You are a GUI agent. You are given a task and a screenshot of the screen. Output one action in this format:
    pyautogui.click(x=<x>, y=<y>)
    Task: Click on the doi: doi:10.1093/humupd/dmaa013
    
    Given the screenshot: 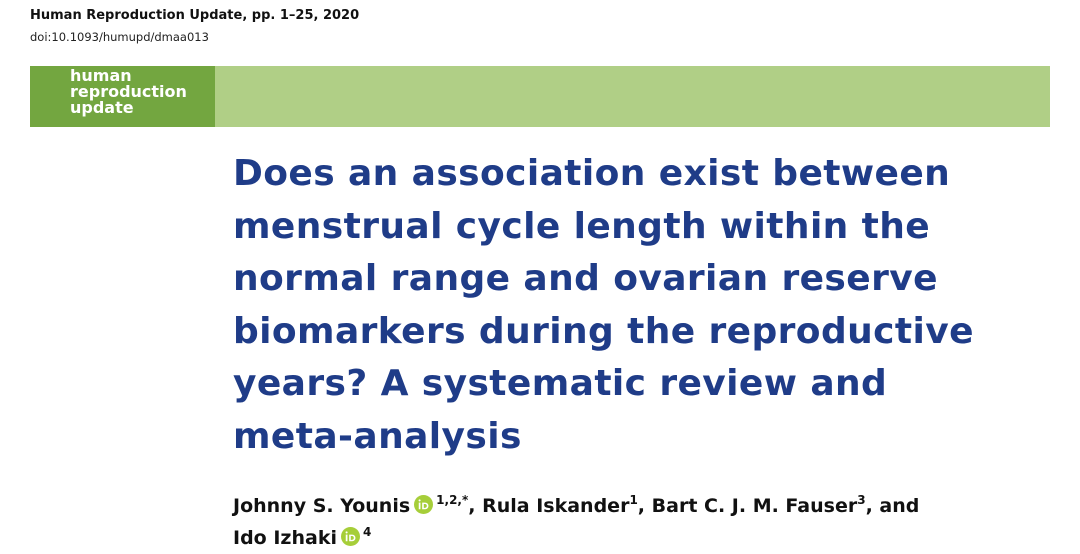 What is the action you would take?
    pyautogui.click(x=119, y=37)
    